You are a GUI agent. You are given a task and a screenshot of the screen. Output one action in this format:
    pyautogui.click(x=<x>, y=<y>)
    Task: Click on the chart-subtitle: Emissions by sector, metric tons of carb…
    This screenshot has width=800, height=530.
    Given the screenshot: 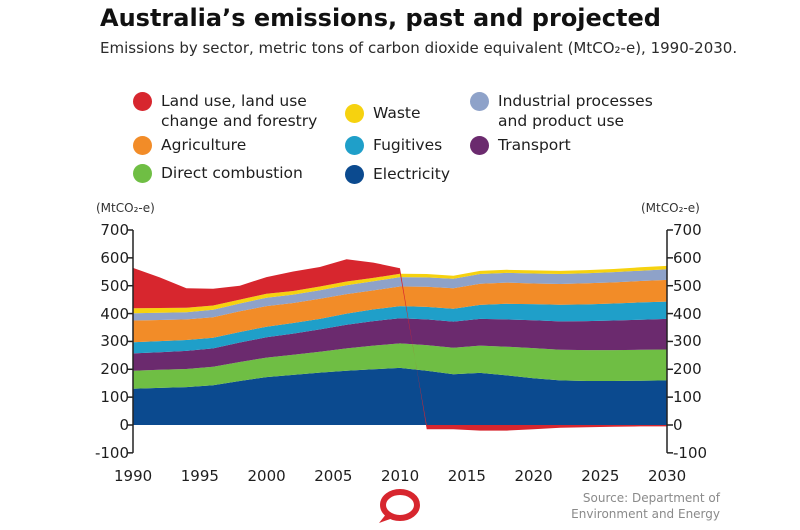 What is the action you would take?
    pyautogui.click(x=419, y=48)
    